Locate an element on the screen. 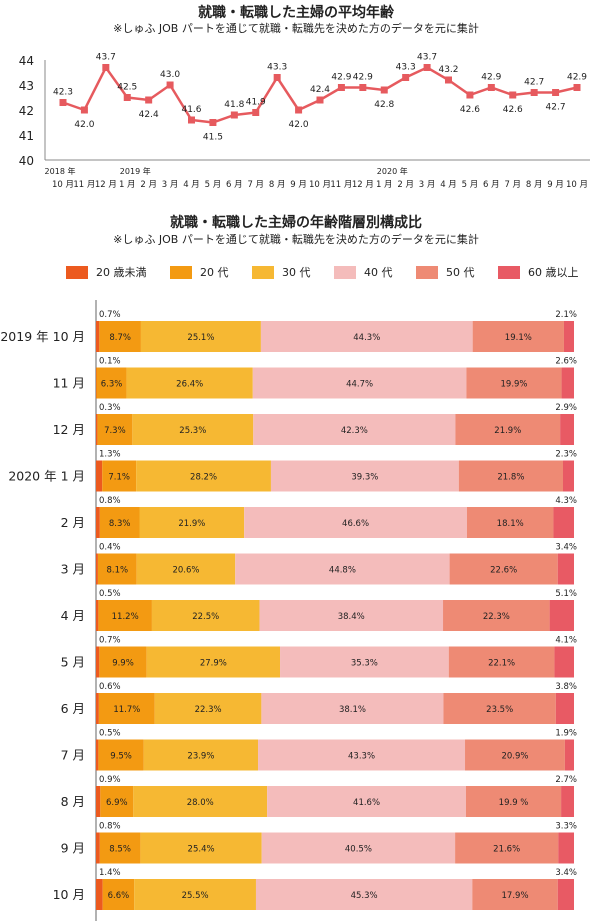 This screenshot has height=921, width=592. line-y-tick-label: 42 is located at coordinates (26, 111).